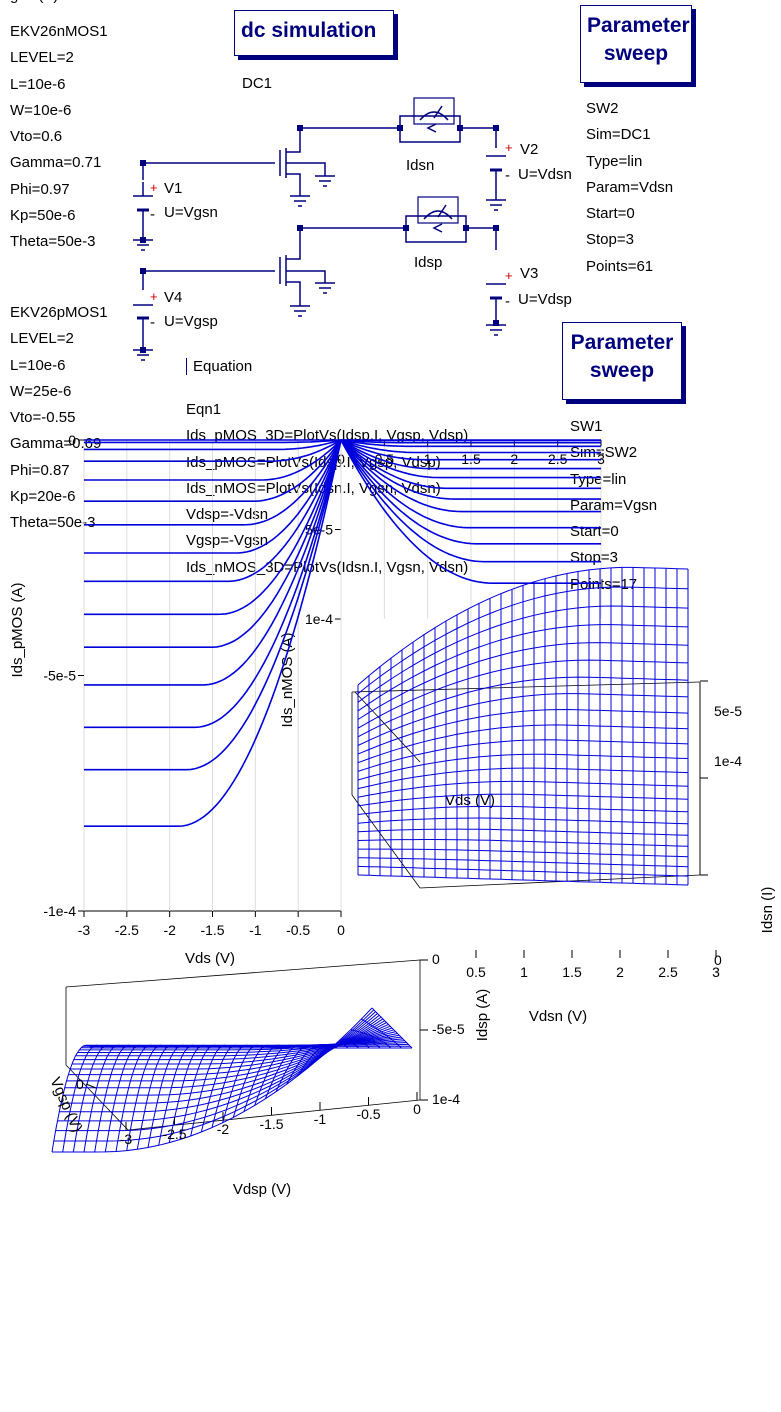 The height and width of the screenshot is (1412, 781). I want to click on parameter-sweep-sw1-box: Parameter sweep, so click(622, 361).